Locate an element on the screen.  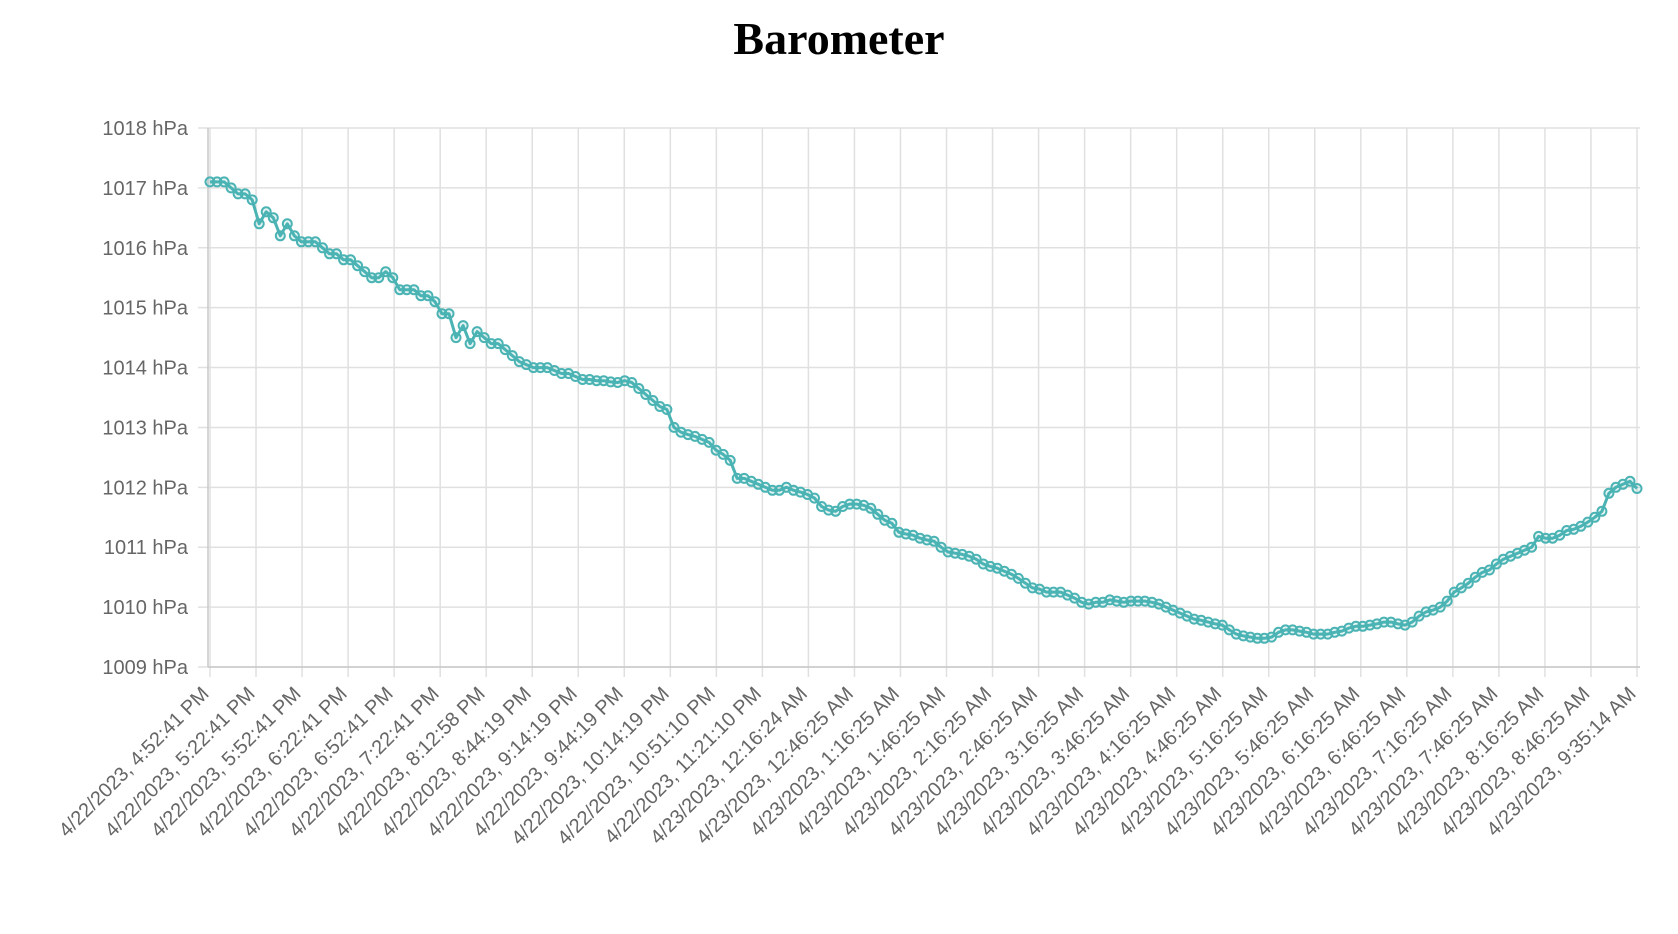
y-tick-label: 1014 hPa is located at coordinates (145, 369).